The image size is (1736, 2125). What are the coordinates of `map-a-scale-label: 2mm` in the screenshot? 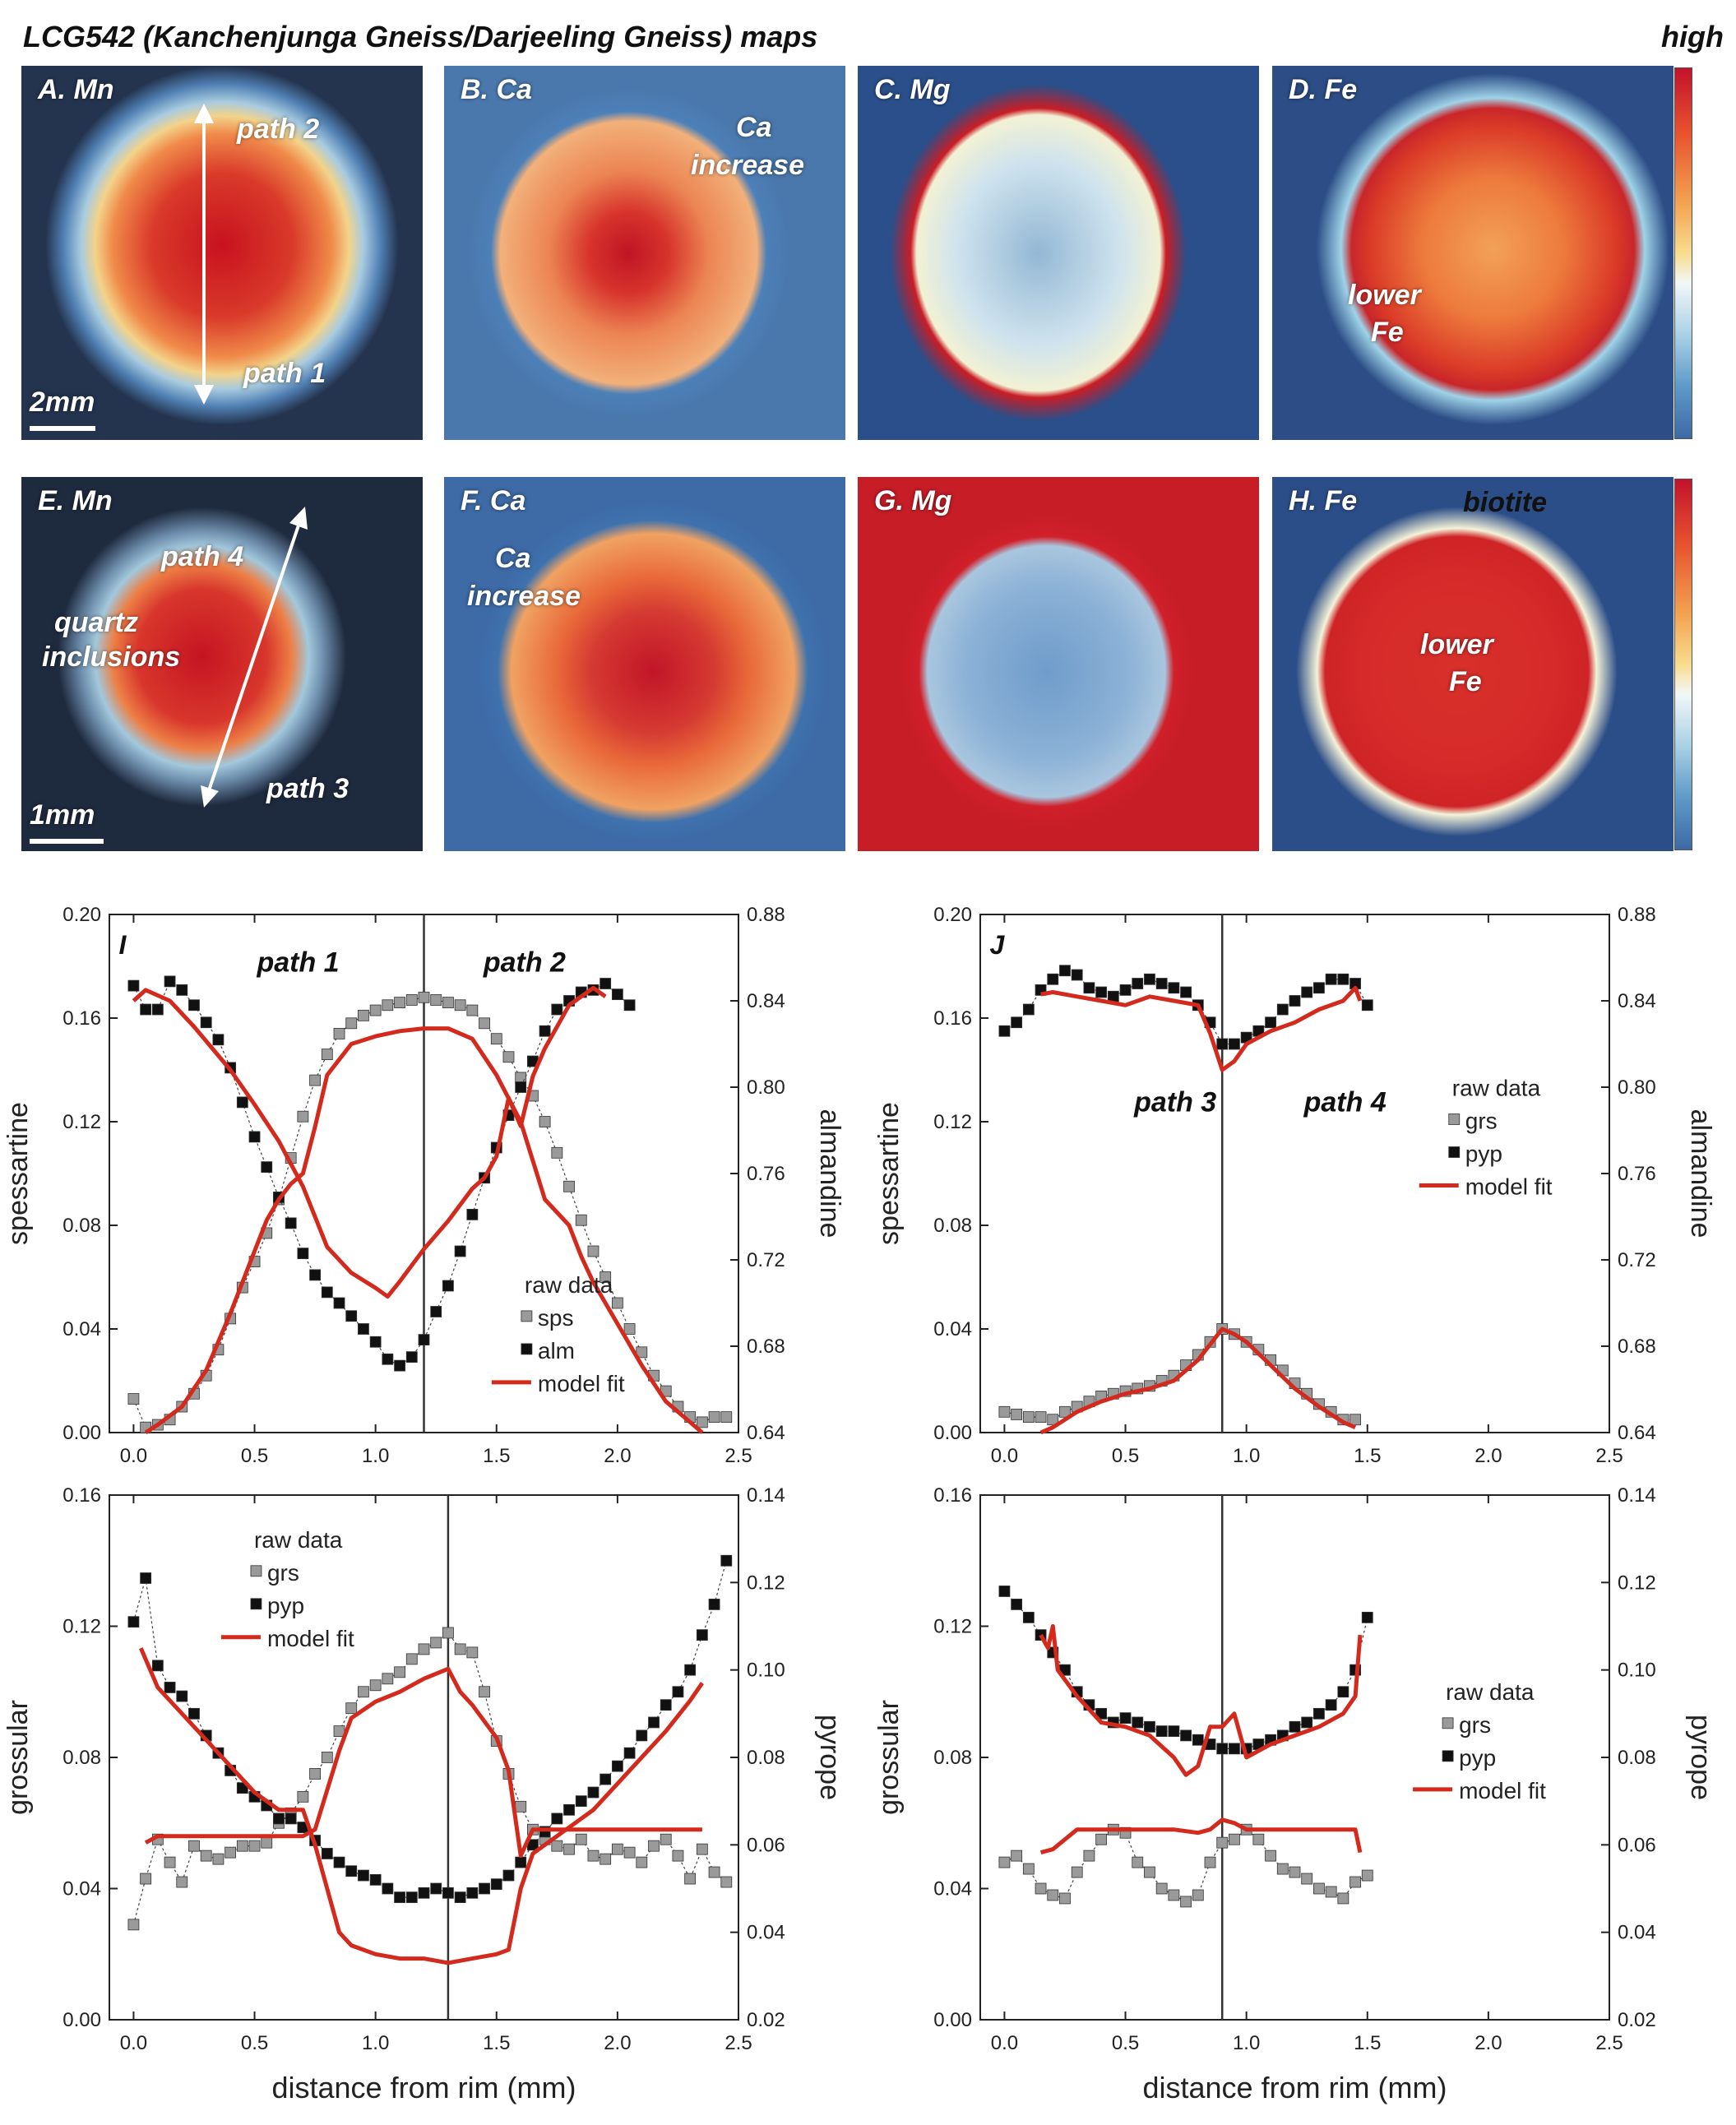 It's located at (62, 402).